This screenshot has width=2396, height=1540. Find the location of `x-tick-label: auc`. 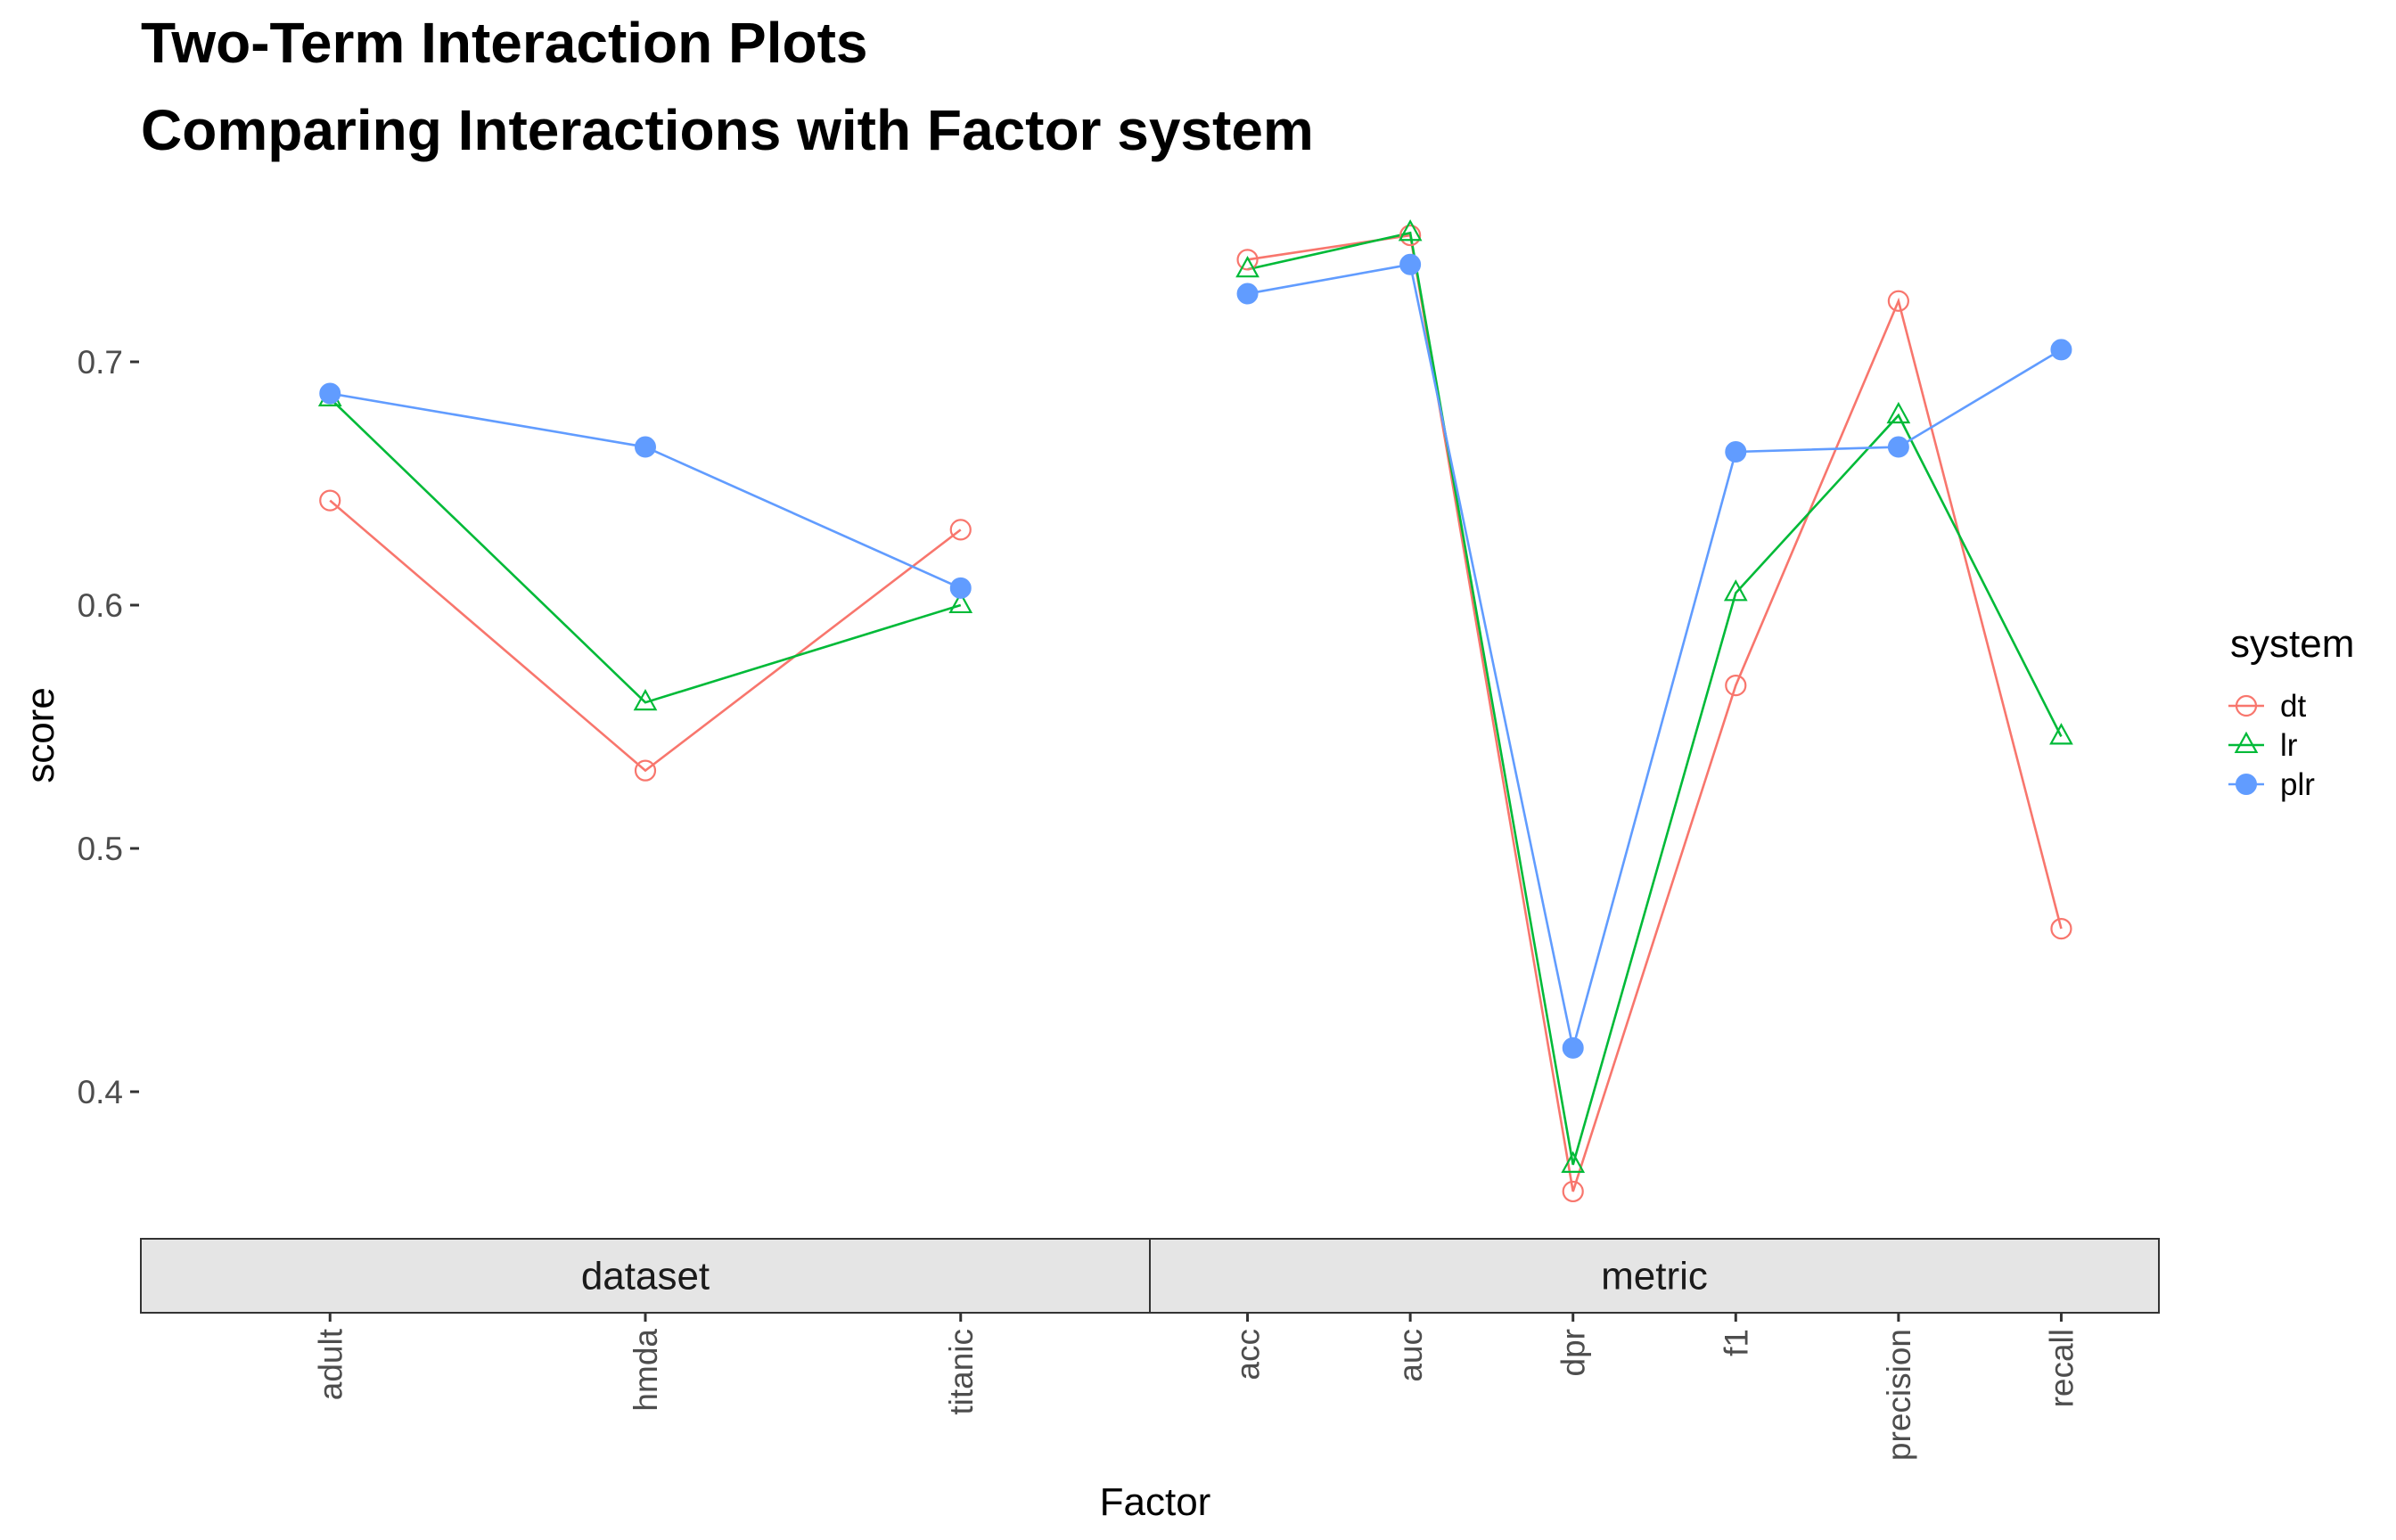

x-tick-label: auc is located at coordinates (1410, 1355).